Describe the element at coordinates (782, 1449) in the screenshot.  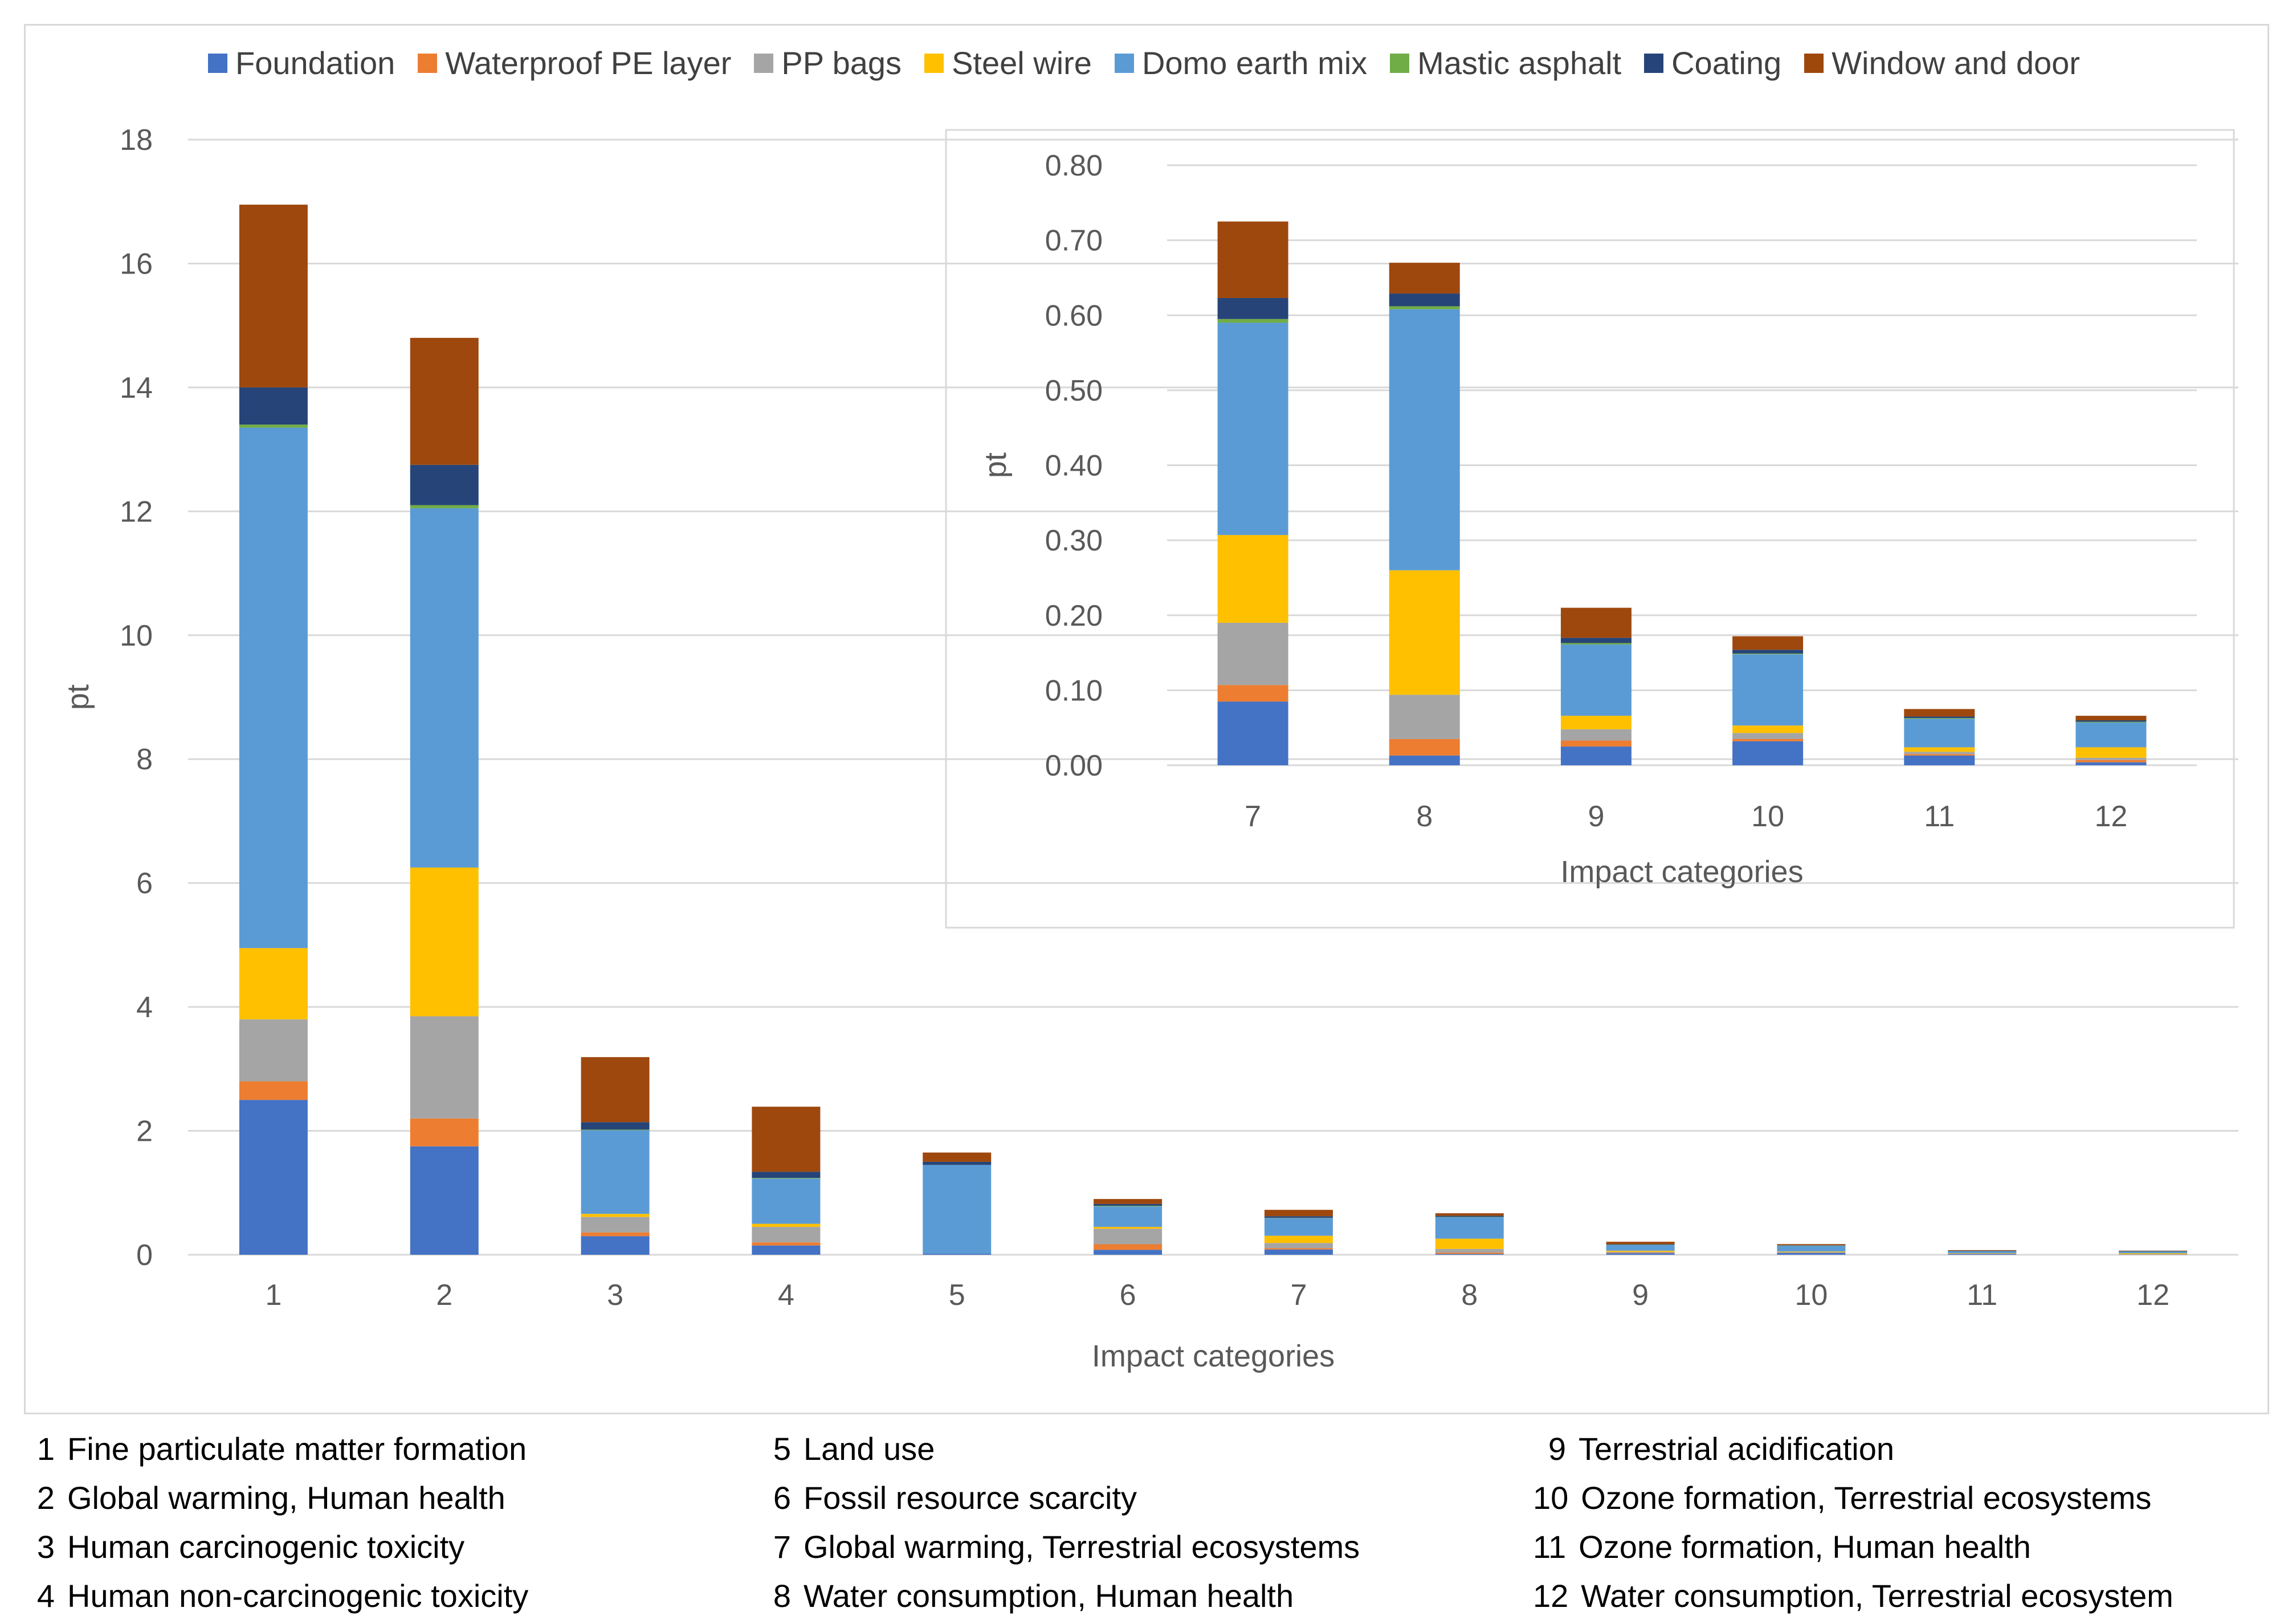
I see `category-key-number: 5` at that location.